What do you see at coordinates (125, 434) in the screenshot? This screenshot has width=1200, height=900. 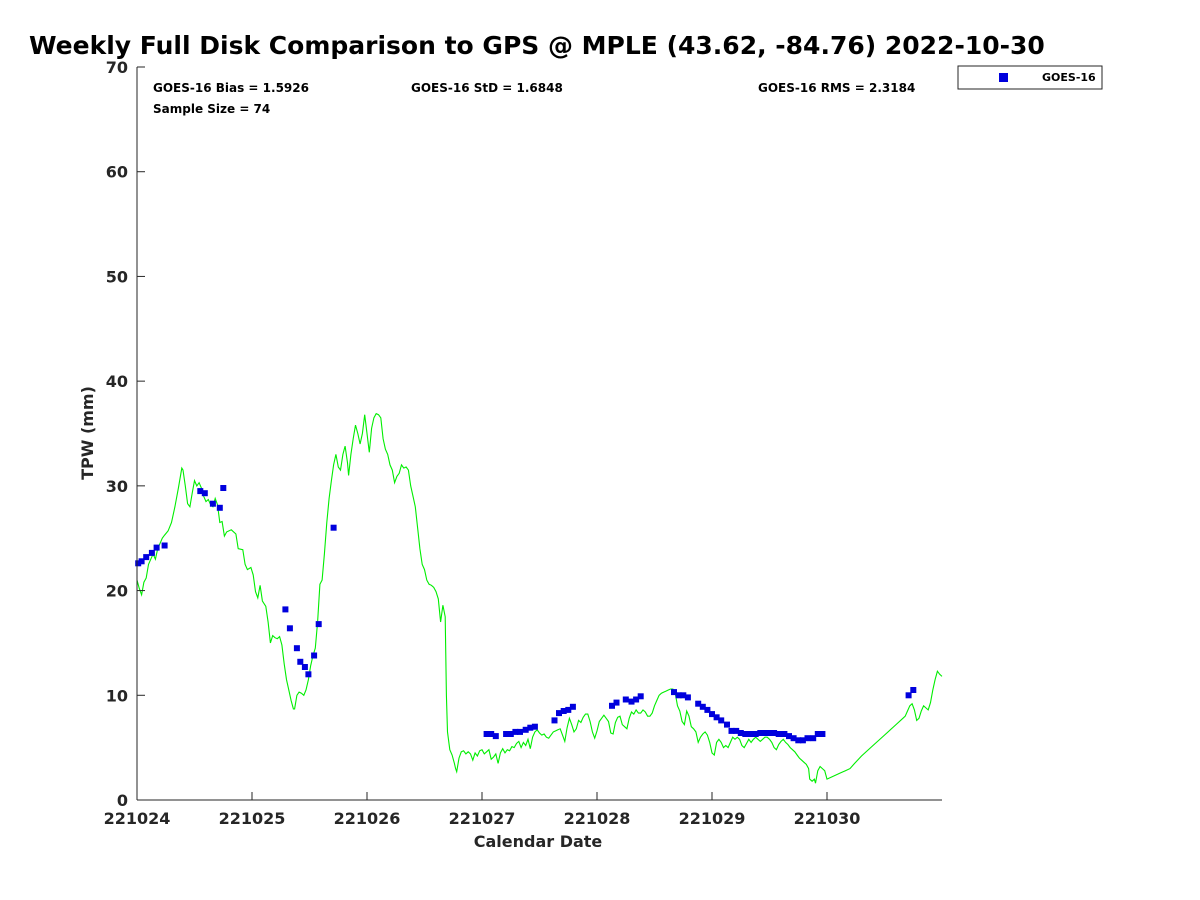 I see `y-ticks: 0 10 20 30 40 50 60 70` at bounding box center [125, 434].